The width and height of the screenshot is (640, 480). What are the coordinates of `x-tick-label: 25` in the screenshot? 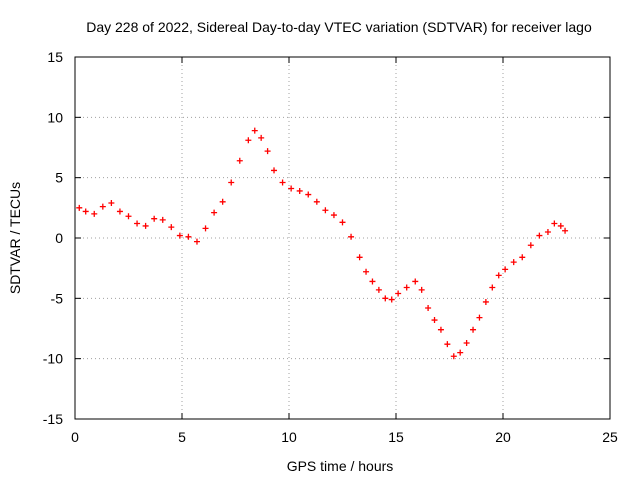 It's located at (610, 437).